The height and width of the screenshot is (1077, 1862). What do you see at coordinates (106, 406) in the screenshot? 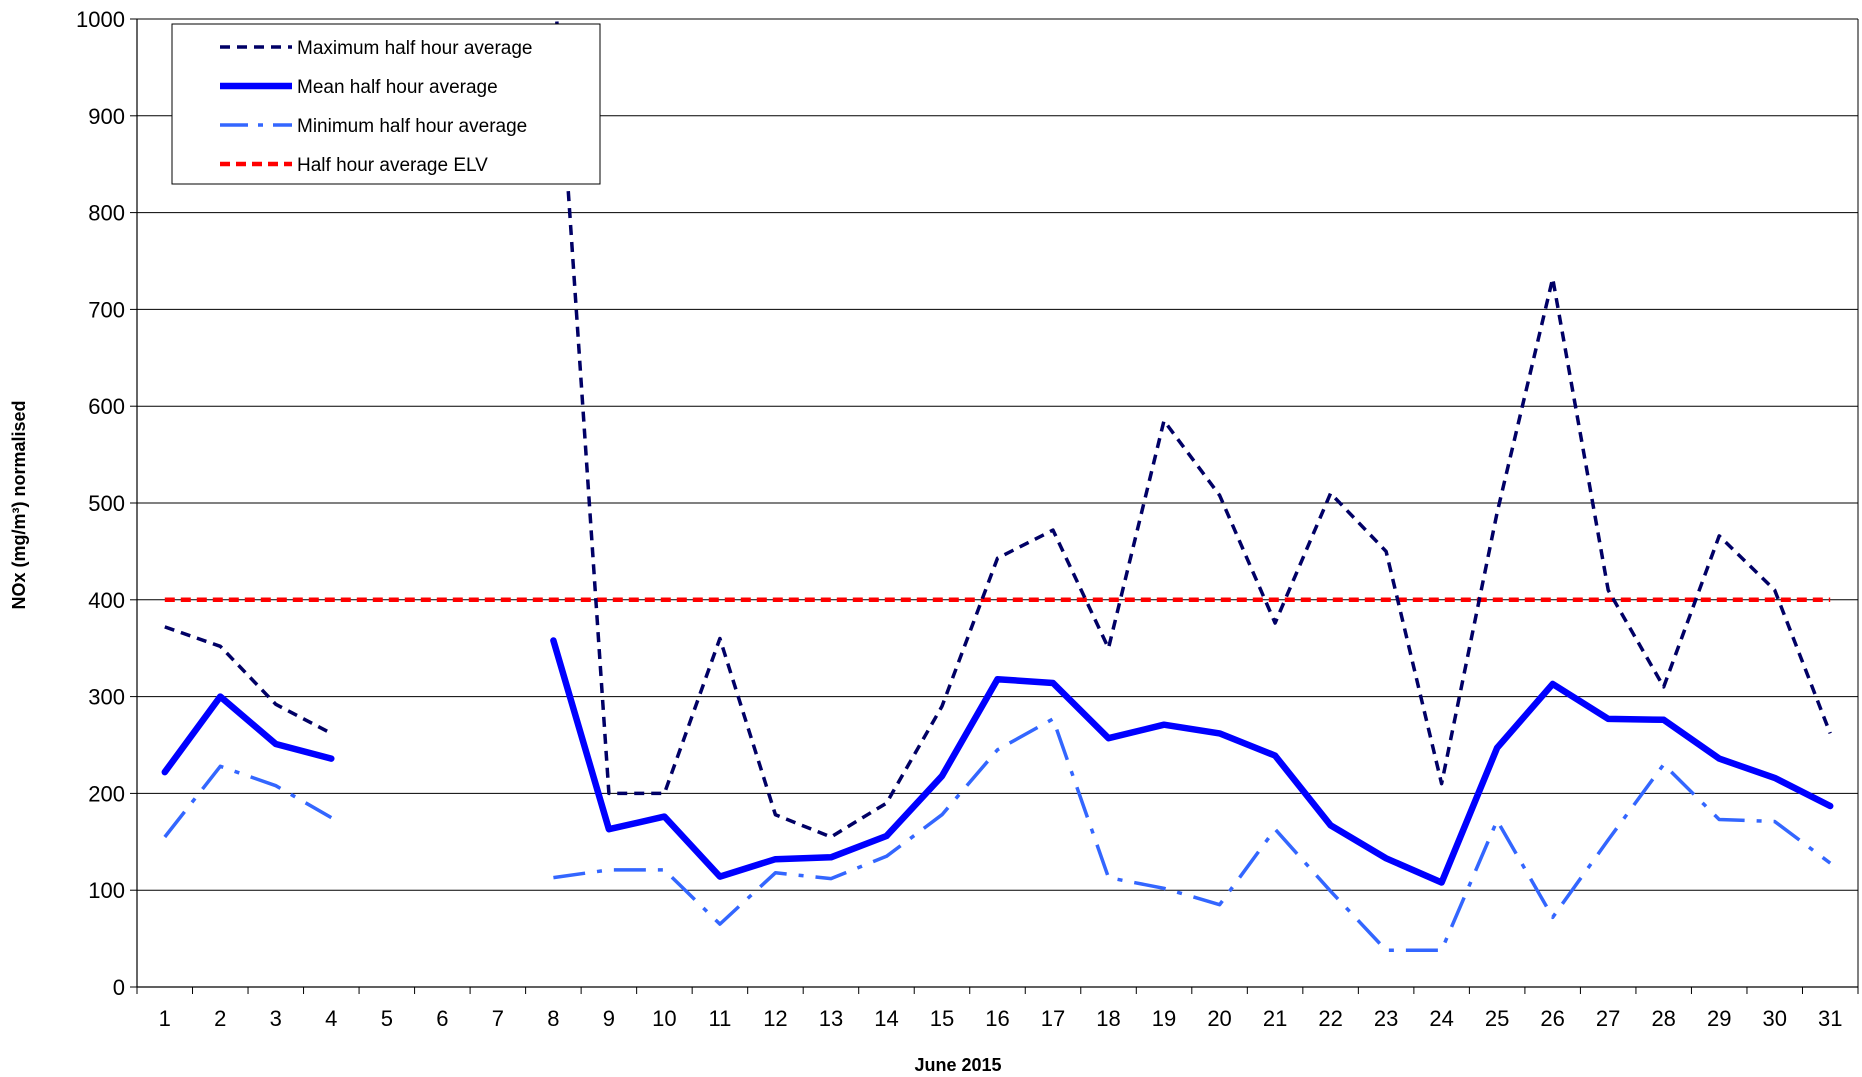
I see `y-tick-label: 600` at bounding box center [106, 406].